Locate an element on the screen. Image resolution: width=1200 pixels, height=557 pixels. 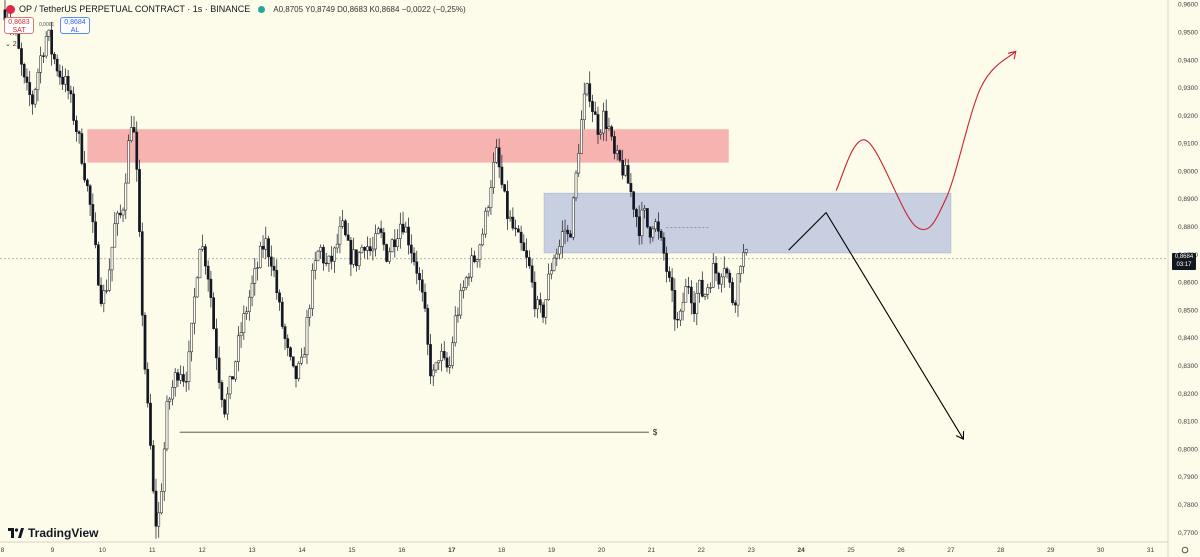
time-tick-label: 22 is located at coordinates (702, 550).